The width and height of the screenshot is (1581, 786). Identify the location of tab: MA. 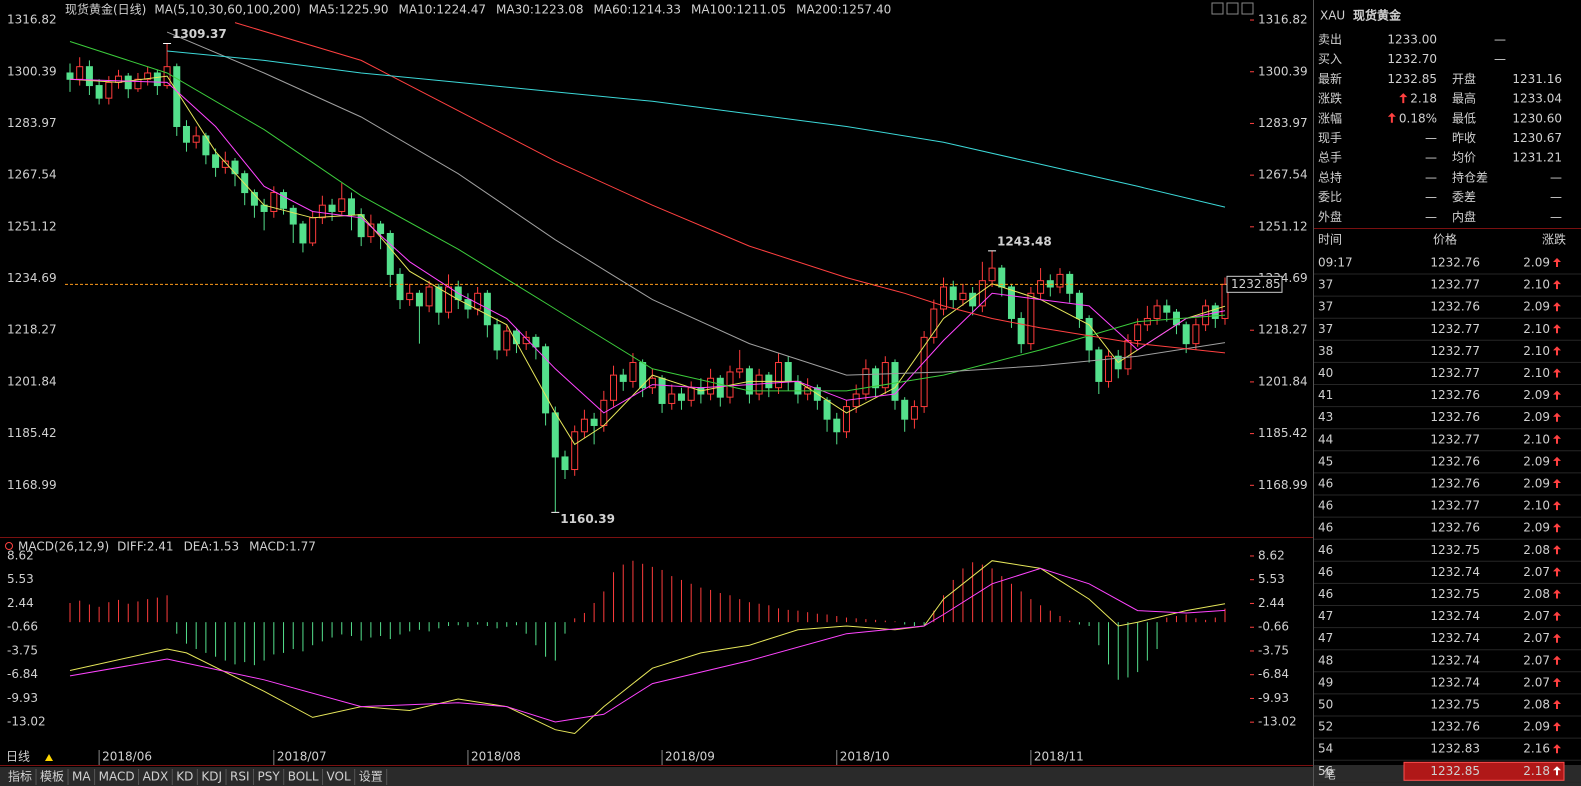
(81, 777).